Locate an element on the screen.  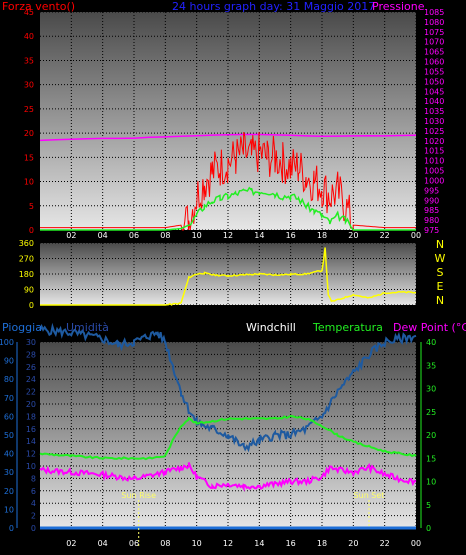
pressure-tick-label: 1075 is located at coordinates (434, 32).